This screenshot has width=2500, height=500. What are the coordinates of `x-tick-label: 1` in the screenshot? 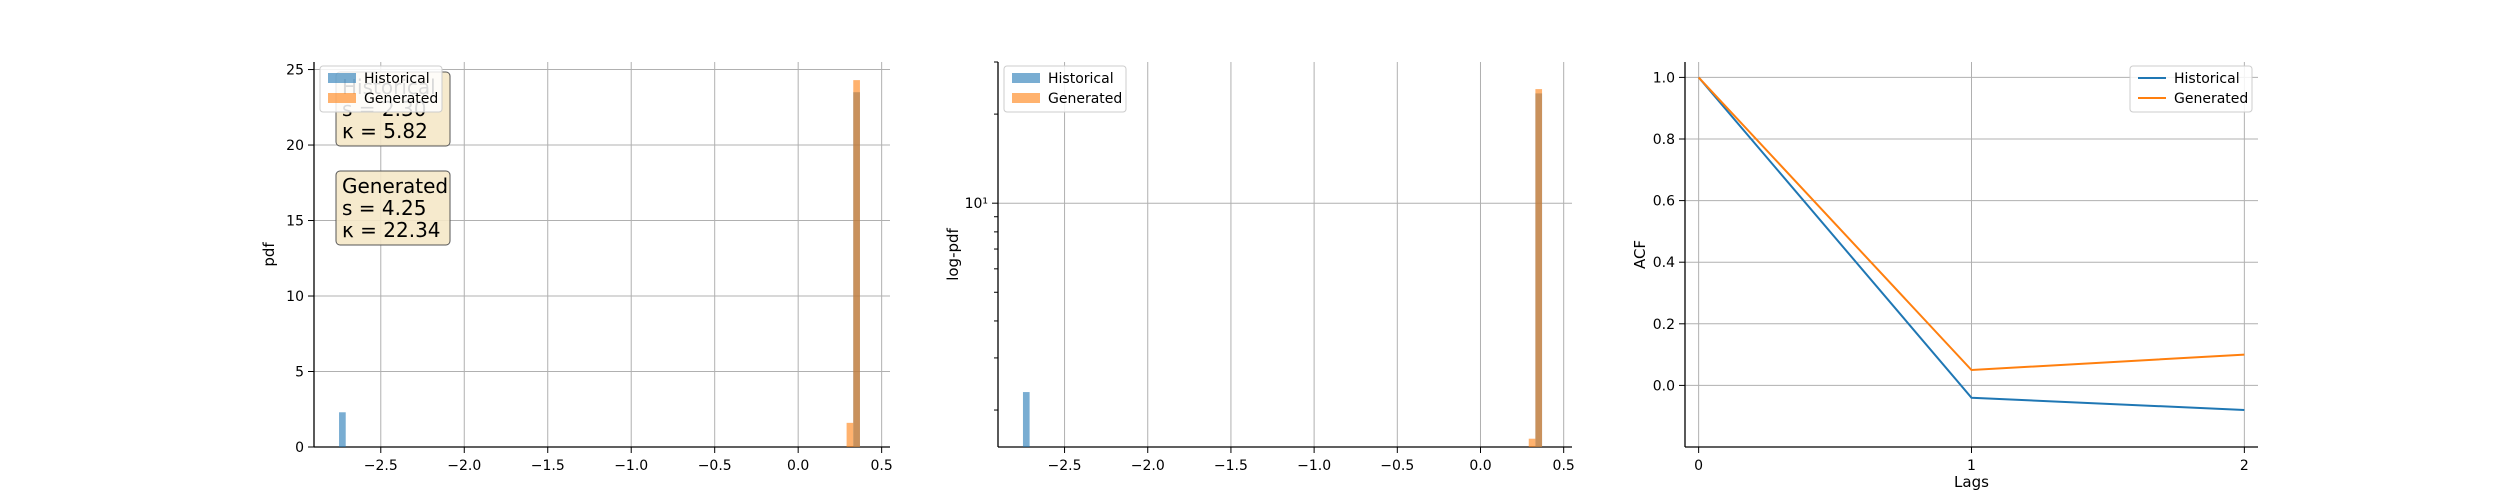 It's located at (1971, 466).